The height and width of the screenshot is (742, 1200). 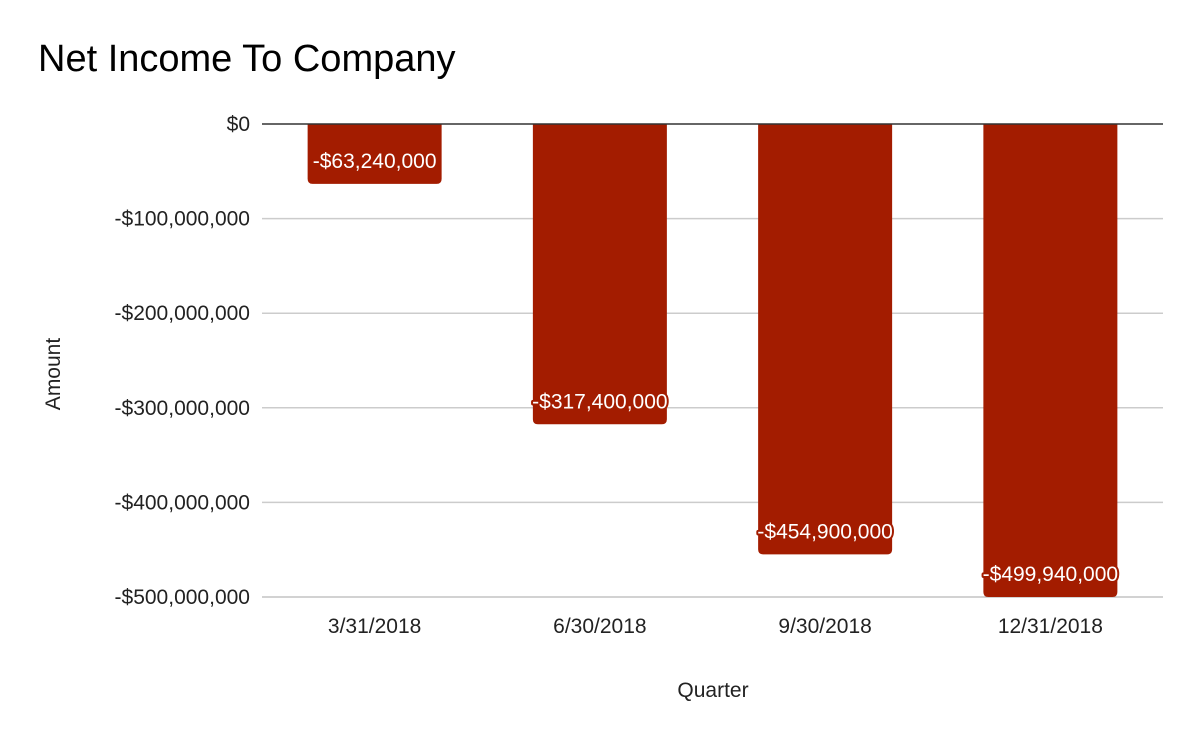 I want to click on x-tick-label: 9/30/2018, so click(x=824, y=626).